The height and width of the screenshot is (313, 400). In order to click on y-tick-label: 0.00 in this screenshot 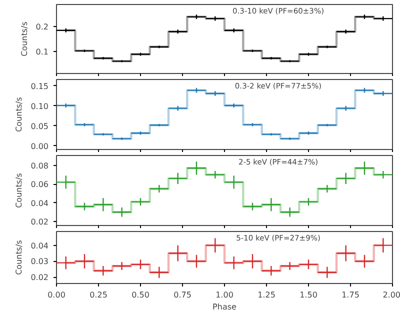, I will do `click(39, 146)`.